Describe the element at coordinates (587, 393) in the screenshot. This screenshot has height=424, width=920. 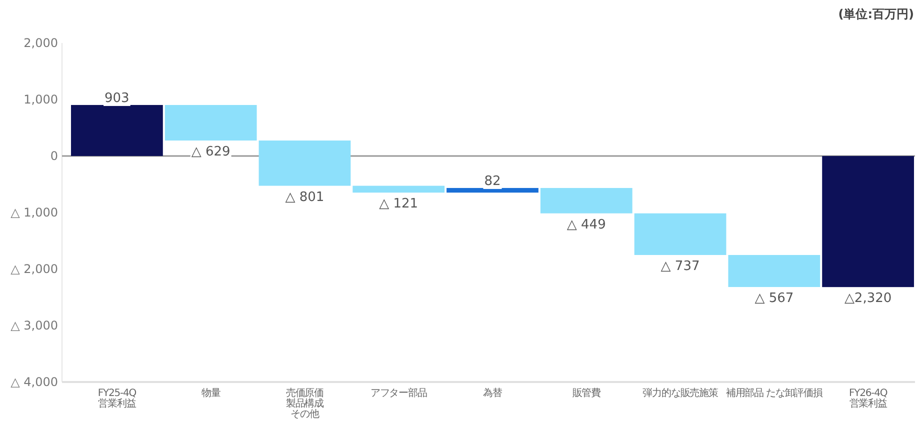
I see `x-tick-label: 販管費` at that location.